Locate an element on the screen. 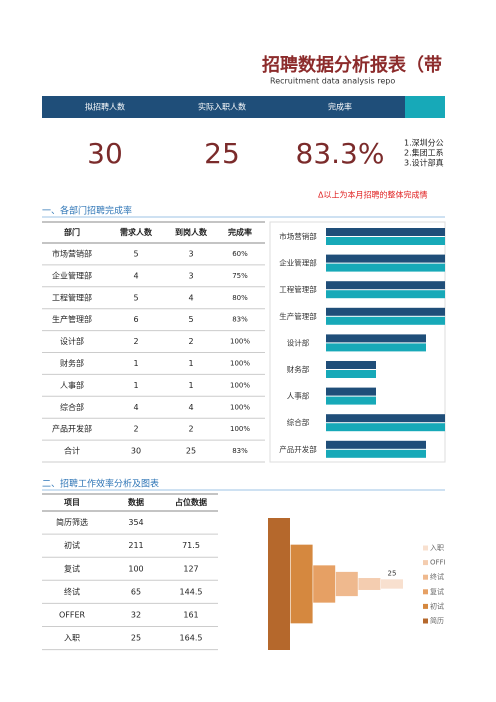 This screenshot has height=702, width=496. table-header: 到岗人数 is located at coordinates (191, 232).